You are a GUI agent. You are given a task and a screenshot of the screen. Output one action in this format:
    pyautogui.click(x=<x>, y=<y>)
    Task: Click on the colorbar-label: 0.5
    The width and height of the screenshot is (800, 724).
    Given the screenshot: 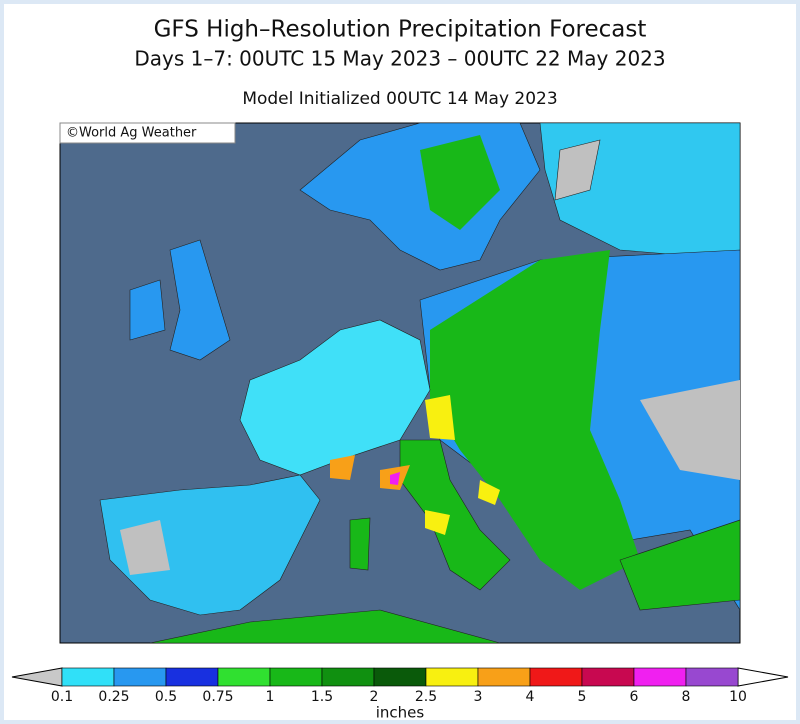 What is the action you would take?
    pyautogui.click(x=166, y=697)
    